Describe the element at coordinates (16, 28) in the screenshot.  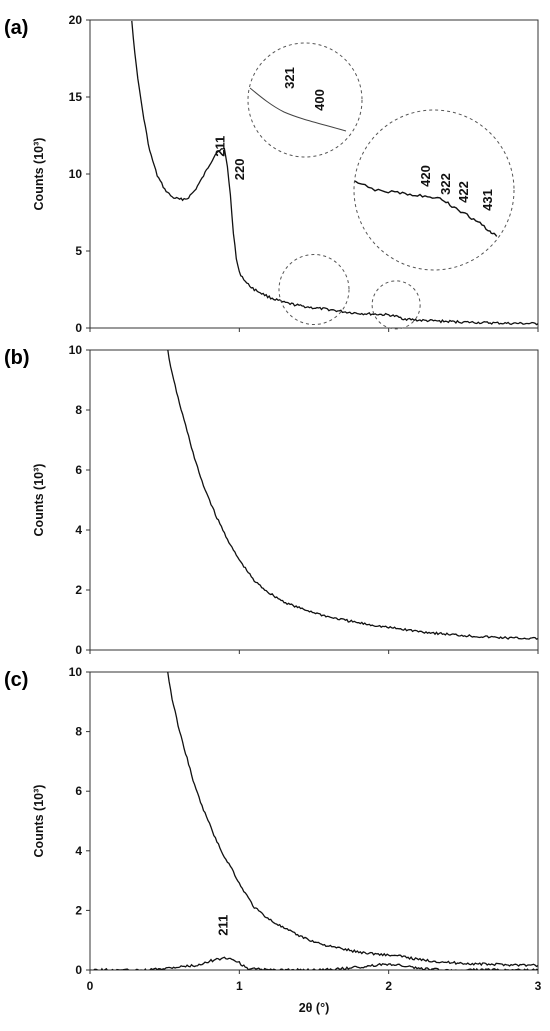
I see `panel-label: (a)` at that location.